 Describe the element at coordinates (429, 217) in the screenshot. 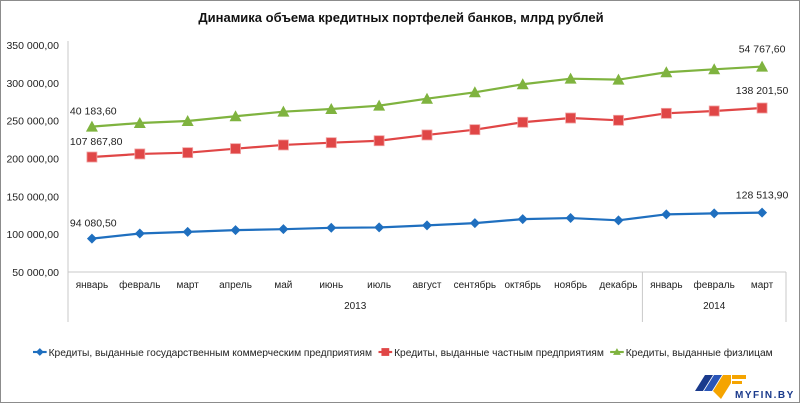

I see `series-1: 94 080,50 128 513,90` at that location.